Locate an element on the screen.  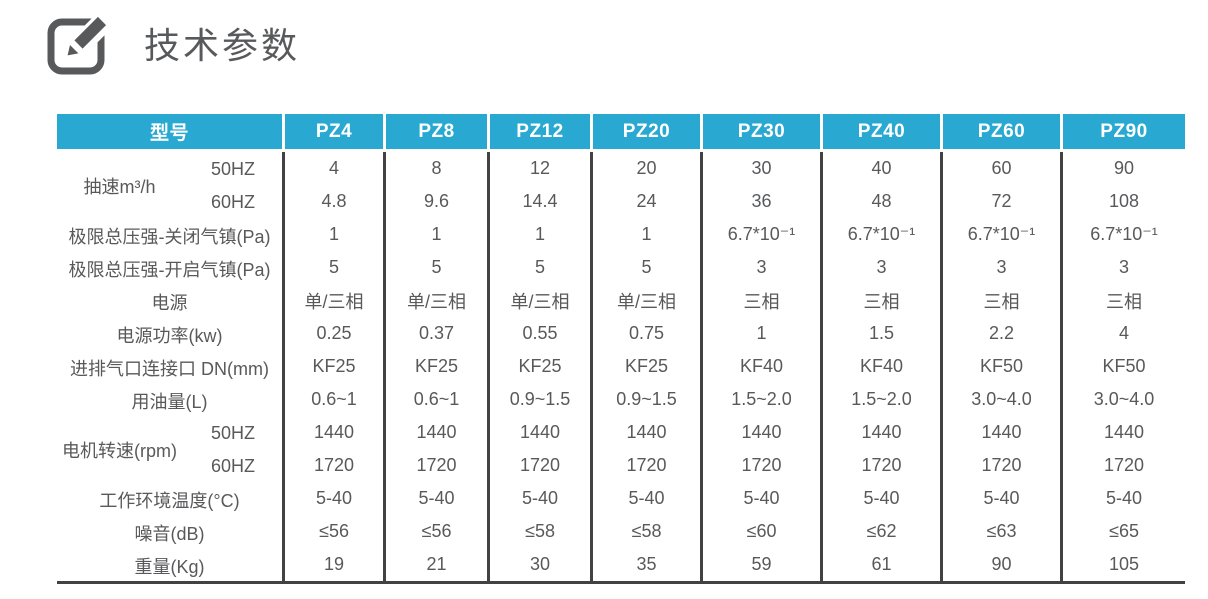
row-label: 电机转速(rpm) is located at coordinates (119, 449).